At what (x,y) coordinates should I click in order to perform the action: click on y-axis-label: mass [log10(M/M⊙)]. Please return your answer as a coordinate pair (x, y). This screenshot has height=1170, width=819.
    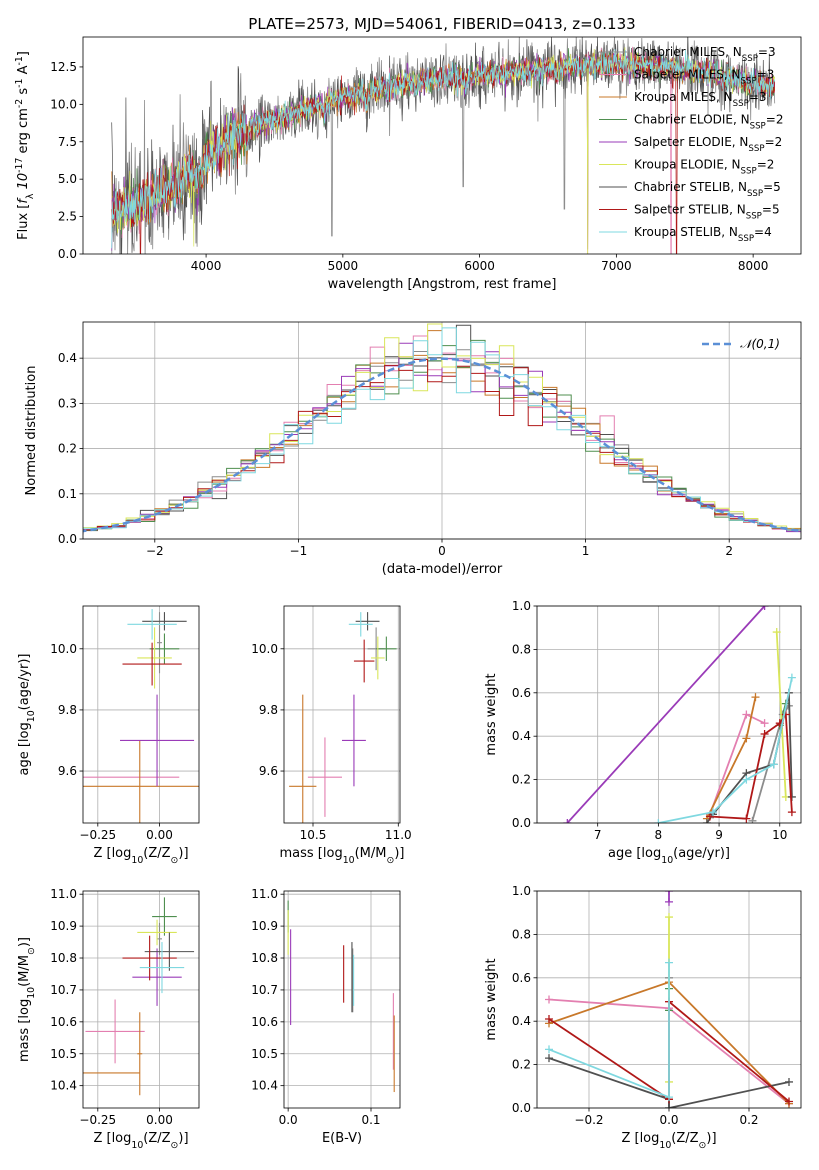
    Looking at the image, I should click on (27, 999).